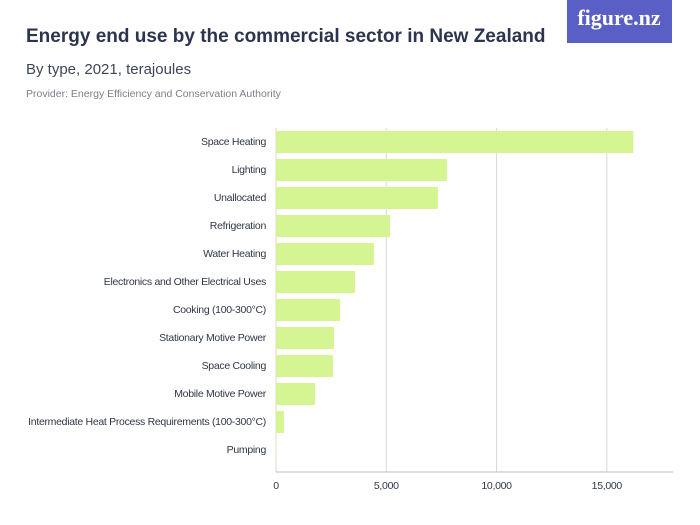  Describe the element at coordinates (108, 69) in the screenshot. I see `chart-subtitle: By type, 2021, terajoules` at that location.